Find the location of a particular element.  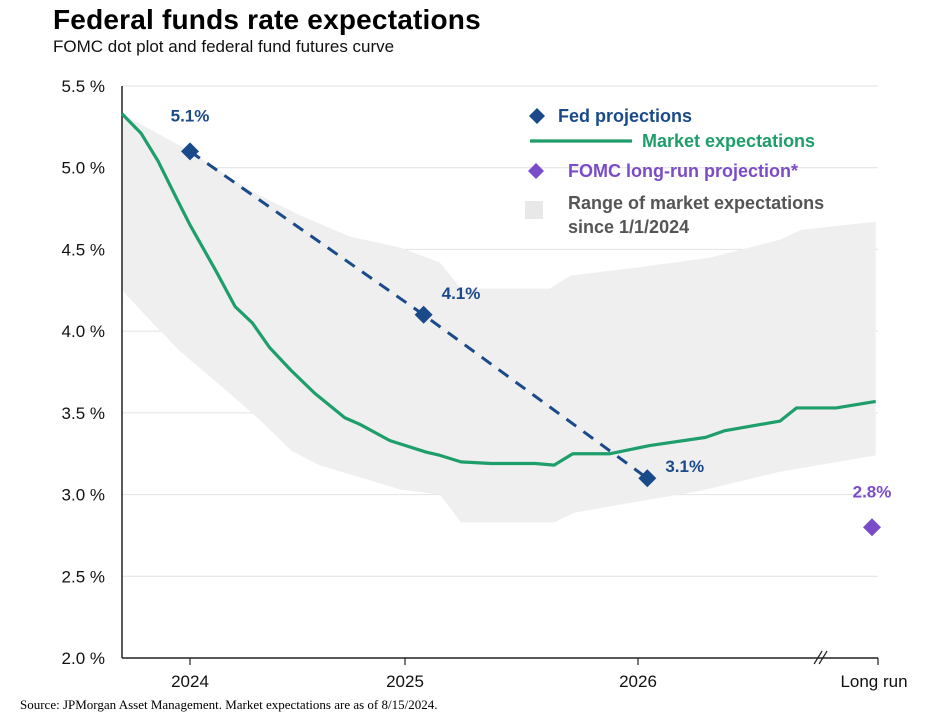

legend-range-label: Range of market expectations is located at coordinates (696, 203).